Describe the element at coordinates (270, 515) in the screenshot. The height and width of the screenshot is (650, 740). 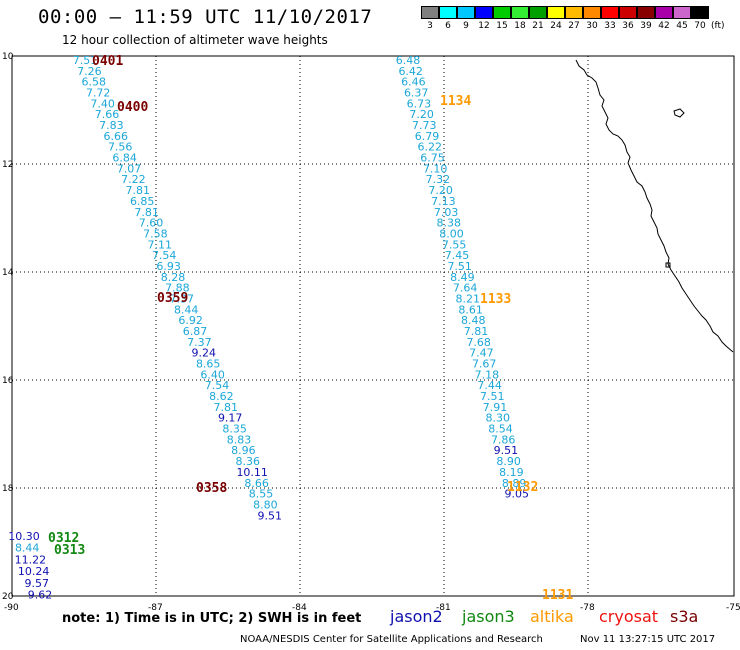
I see `wave-height-value: 9.51` at that location.